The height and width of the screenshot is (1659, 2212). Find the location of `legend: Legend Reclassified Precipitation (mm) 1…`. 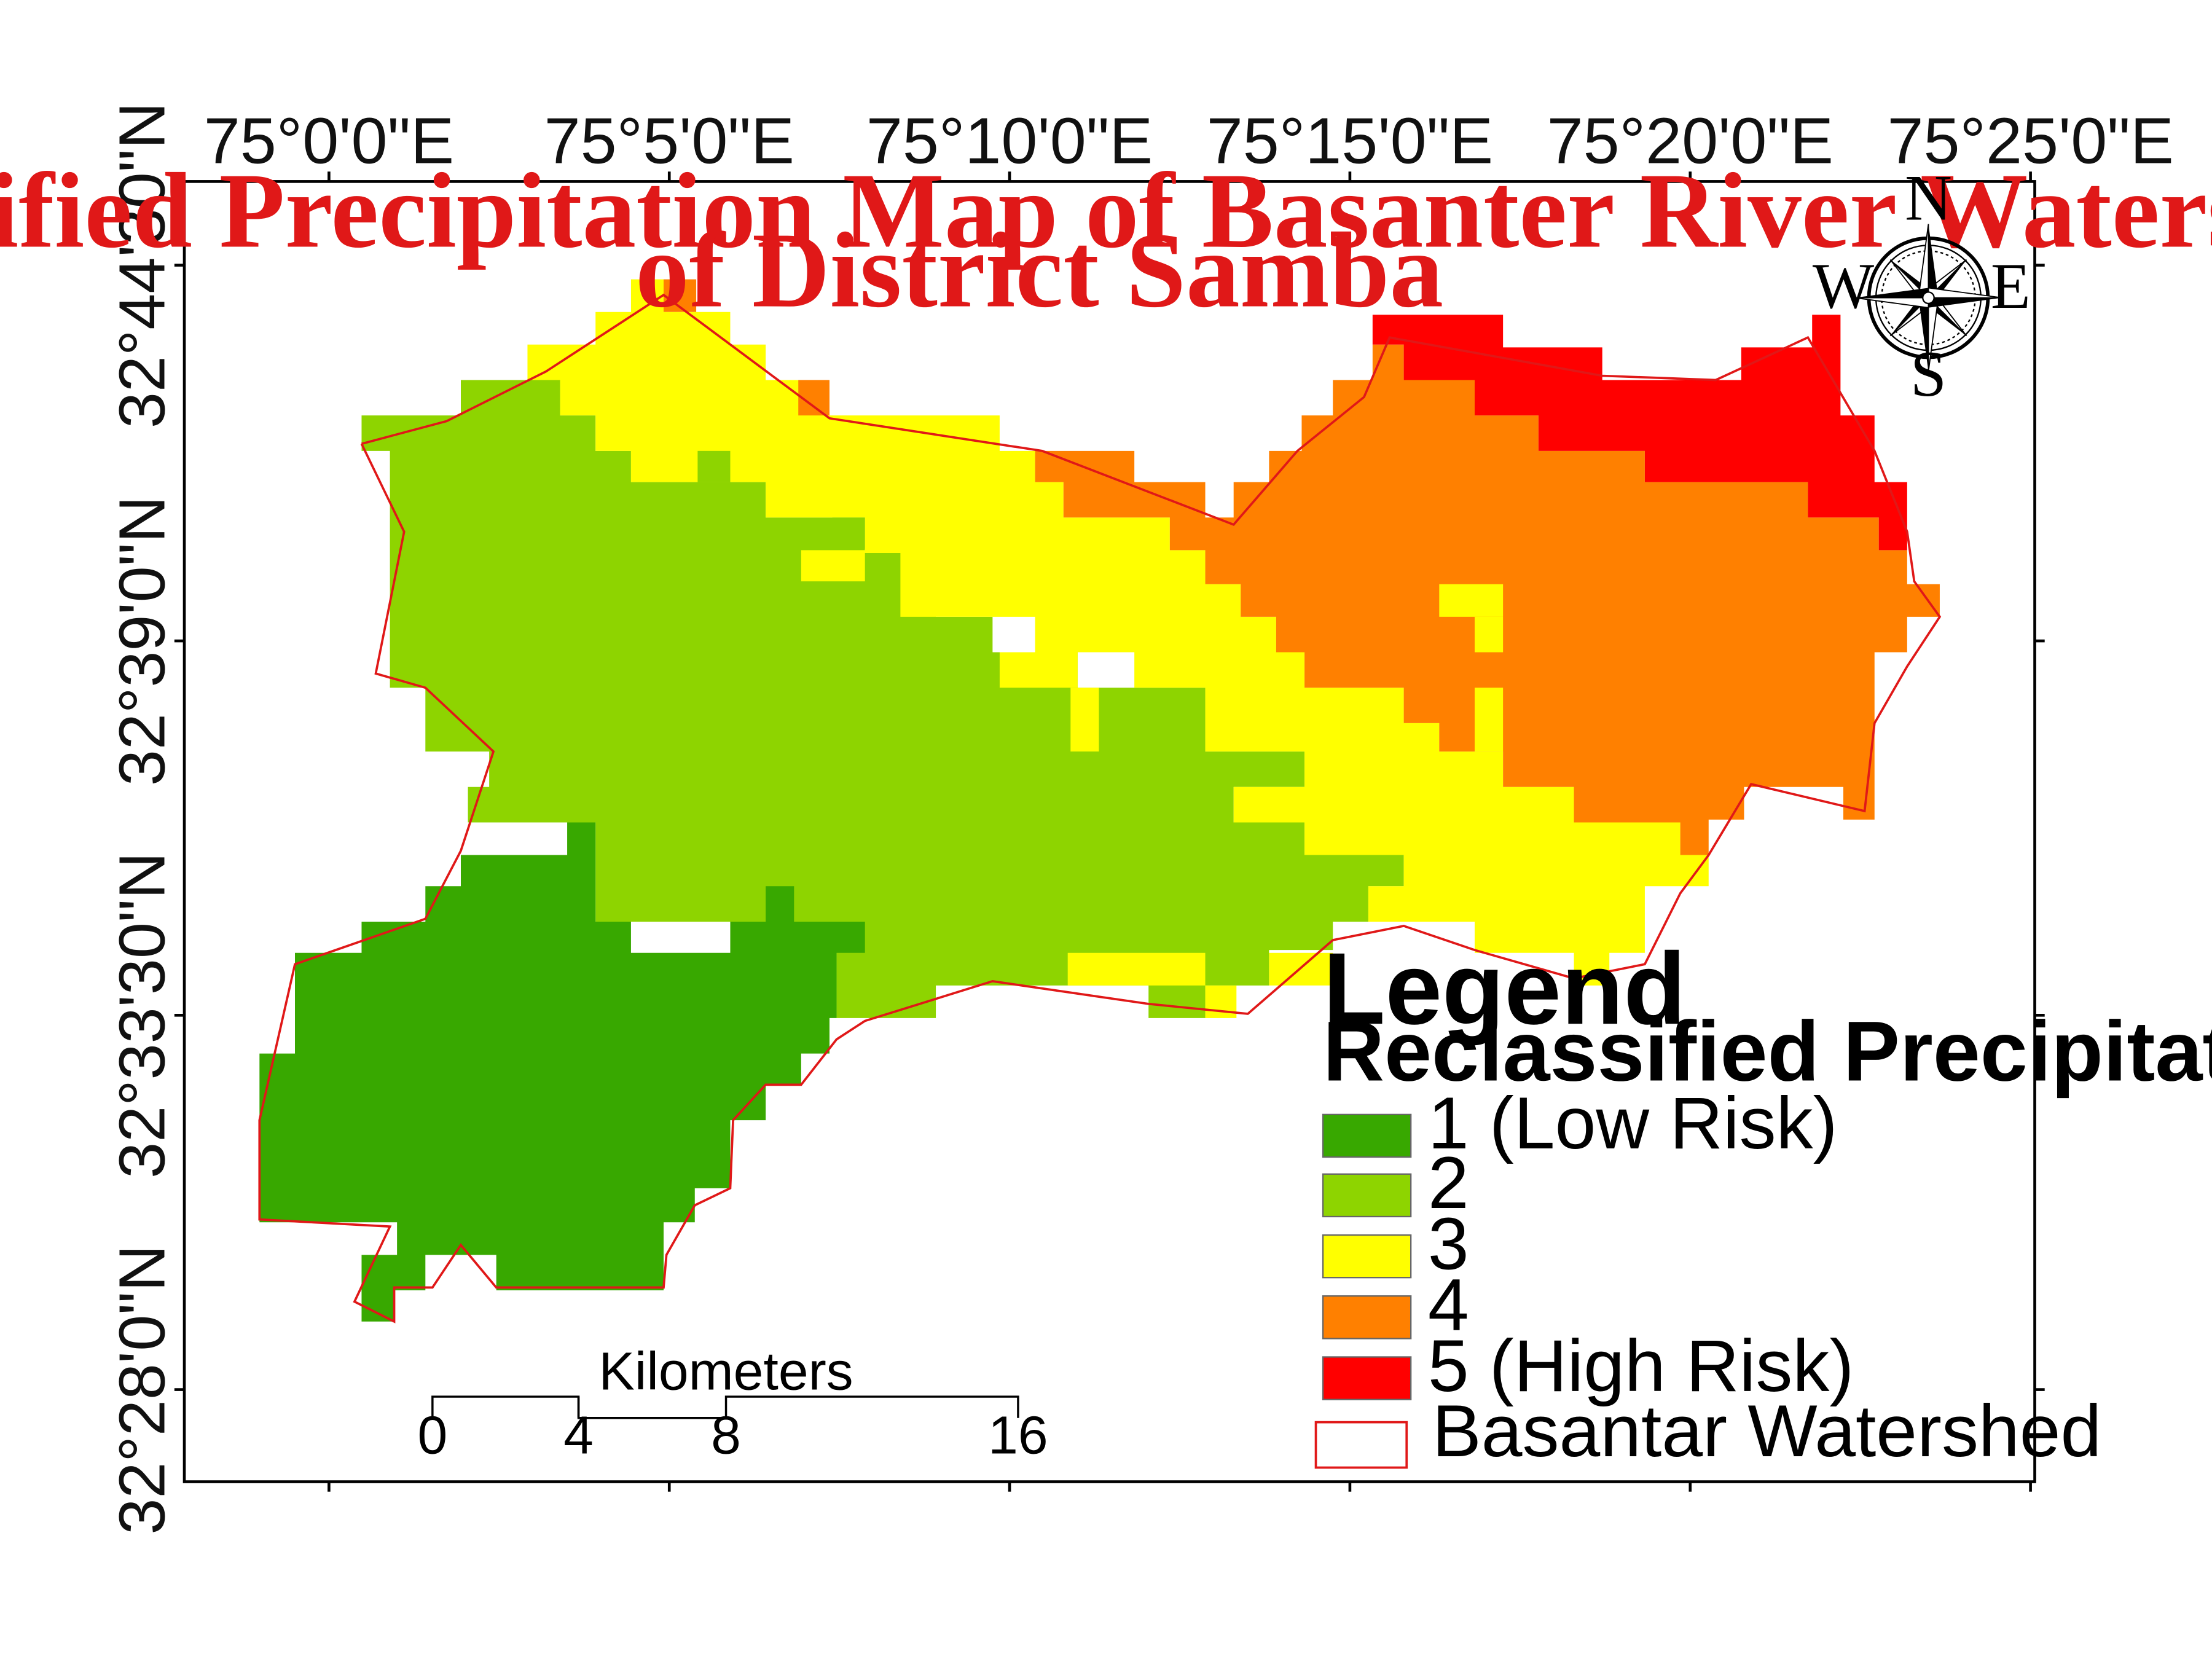

legend: Legend Reclassified Precipitation (mm) 1… is located at coordinates (1763, 1202).